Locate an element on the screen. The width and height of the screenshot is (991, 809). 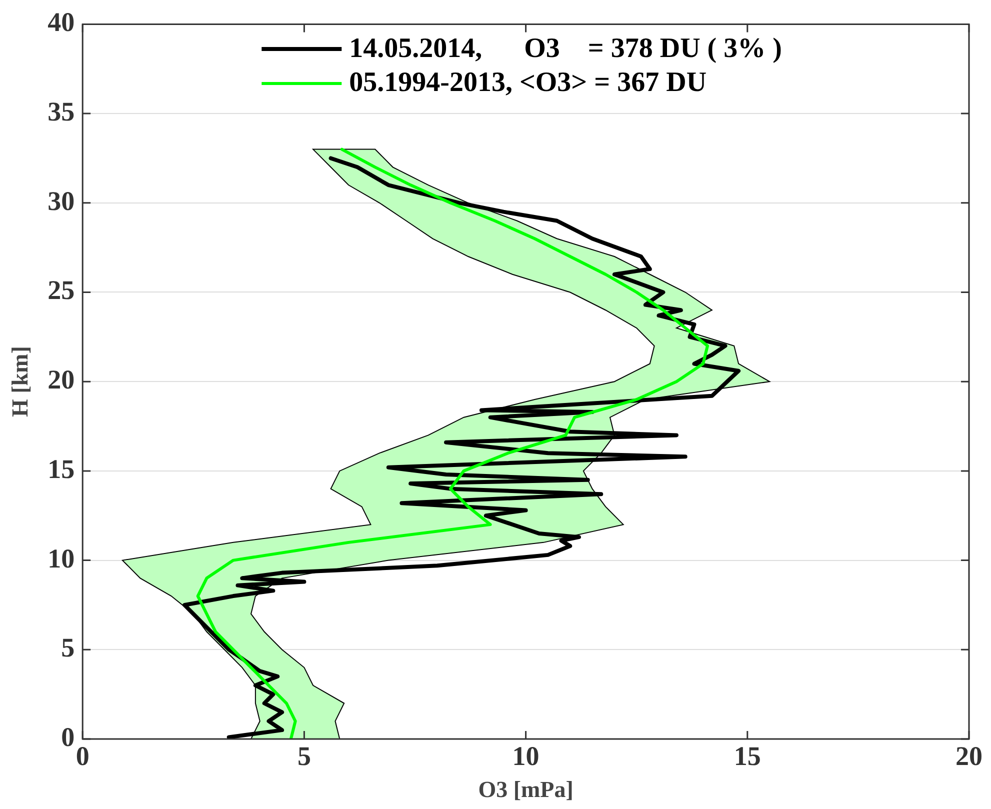
x-tick-label: 20 is located at coordinates (969, 756).